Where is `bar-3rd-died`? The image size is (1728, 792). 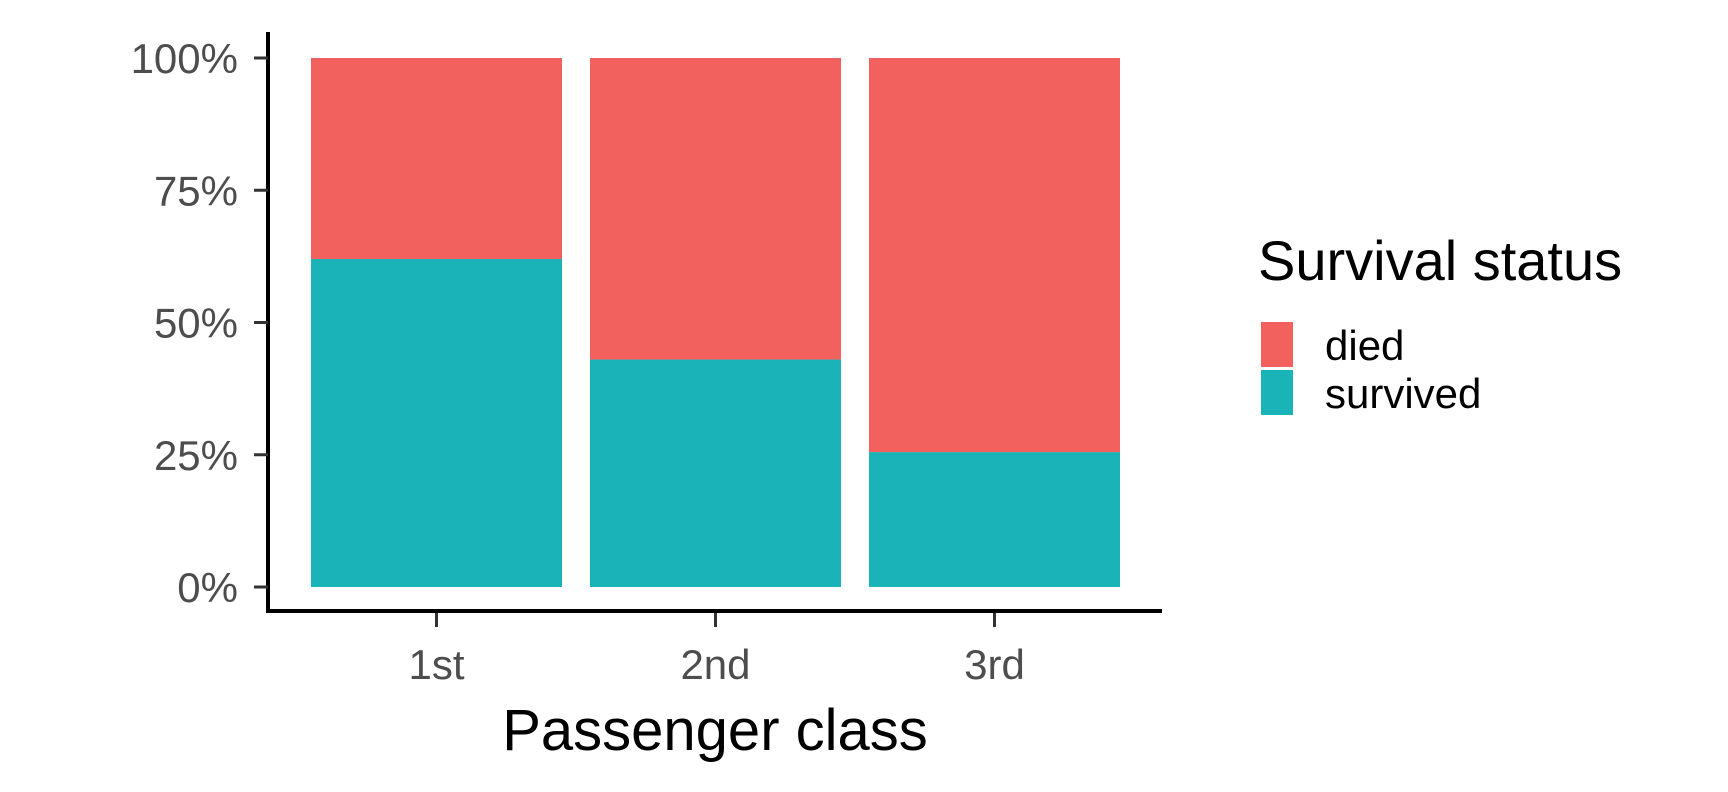
bar-3rd-died is located at coordinates (994, 255).